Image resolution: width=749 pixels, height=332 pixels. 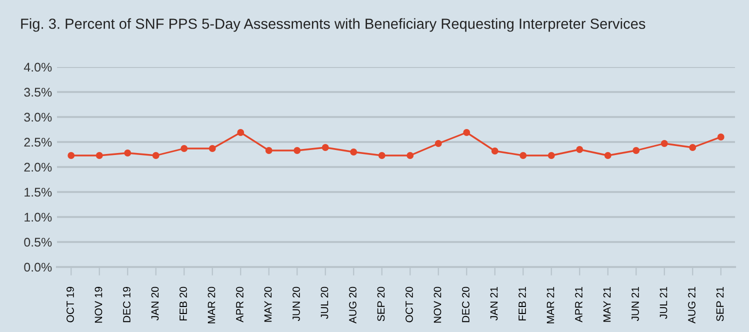 What do you see at coordinates (38, 217) in the screenshot?
I see `y-tick-label: 1.0%` at bounding box center [38, 217].